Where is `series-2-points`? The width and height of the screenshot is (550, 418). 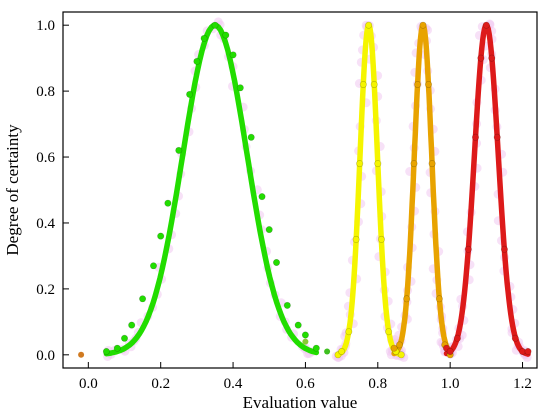 series-2-points is located at coordinates (369, 190).